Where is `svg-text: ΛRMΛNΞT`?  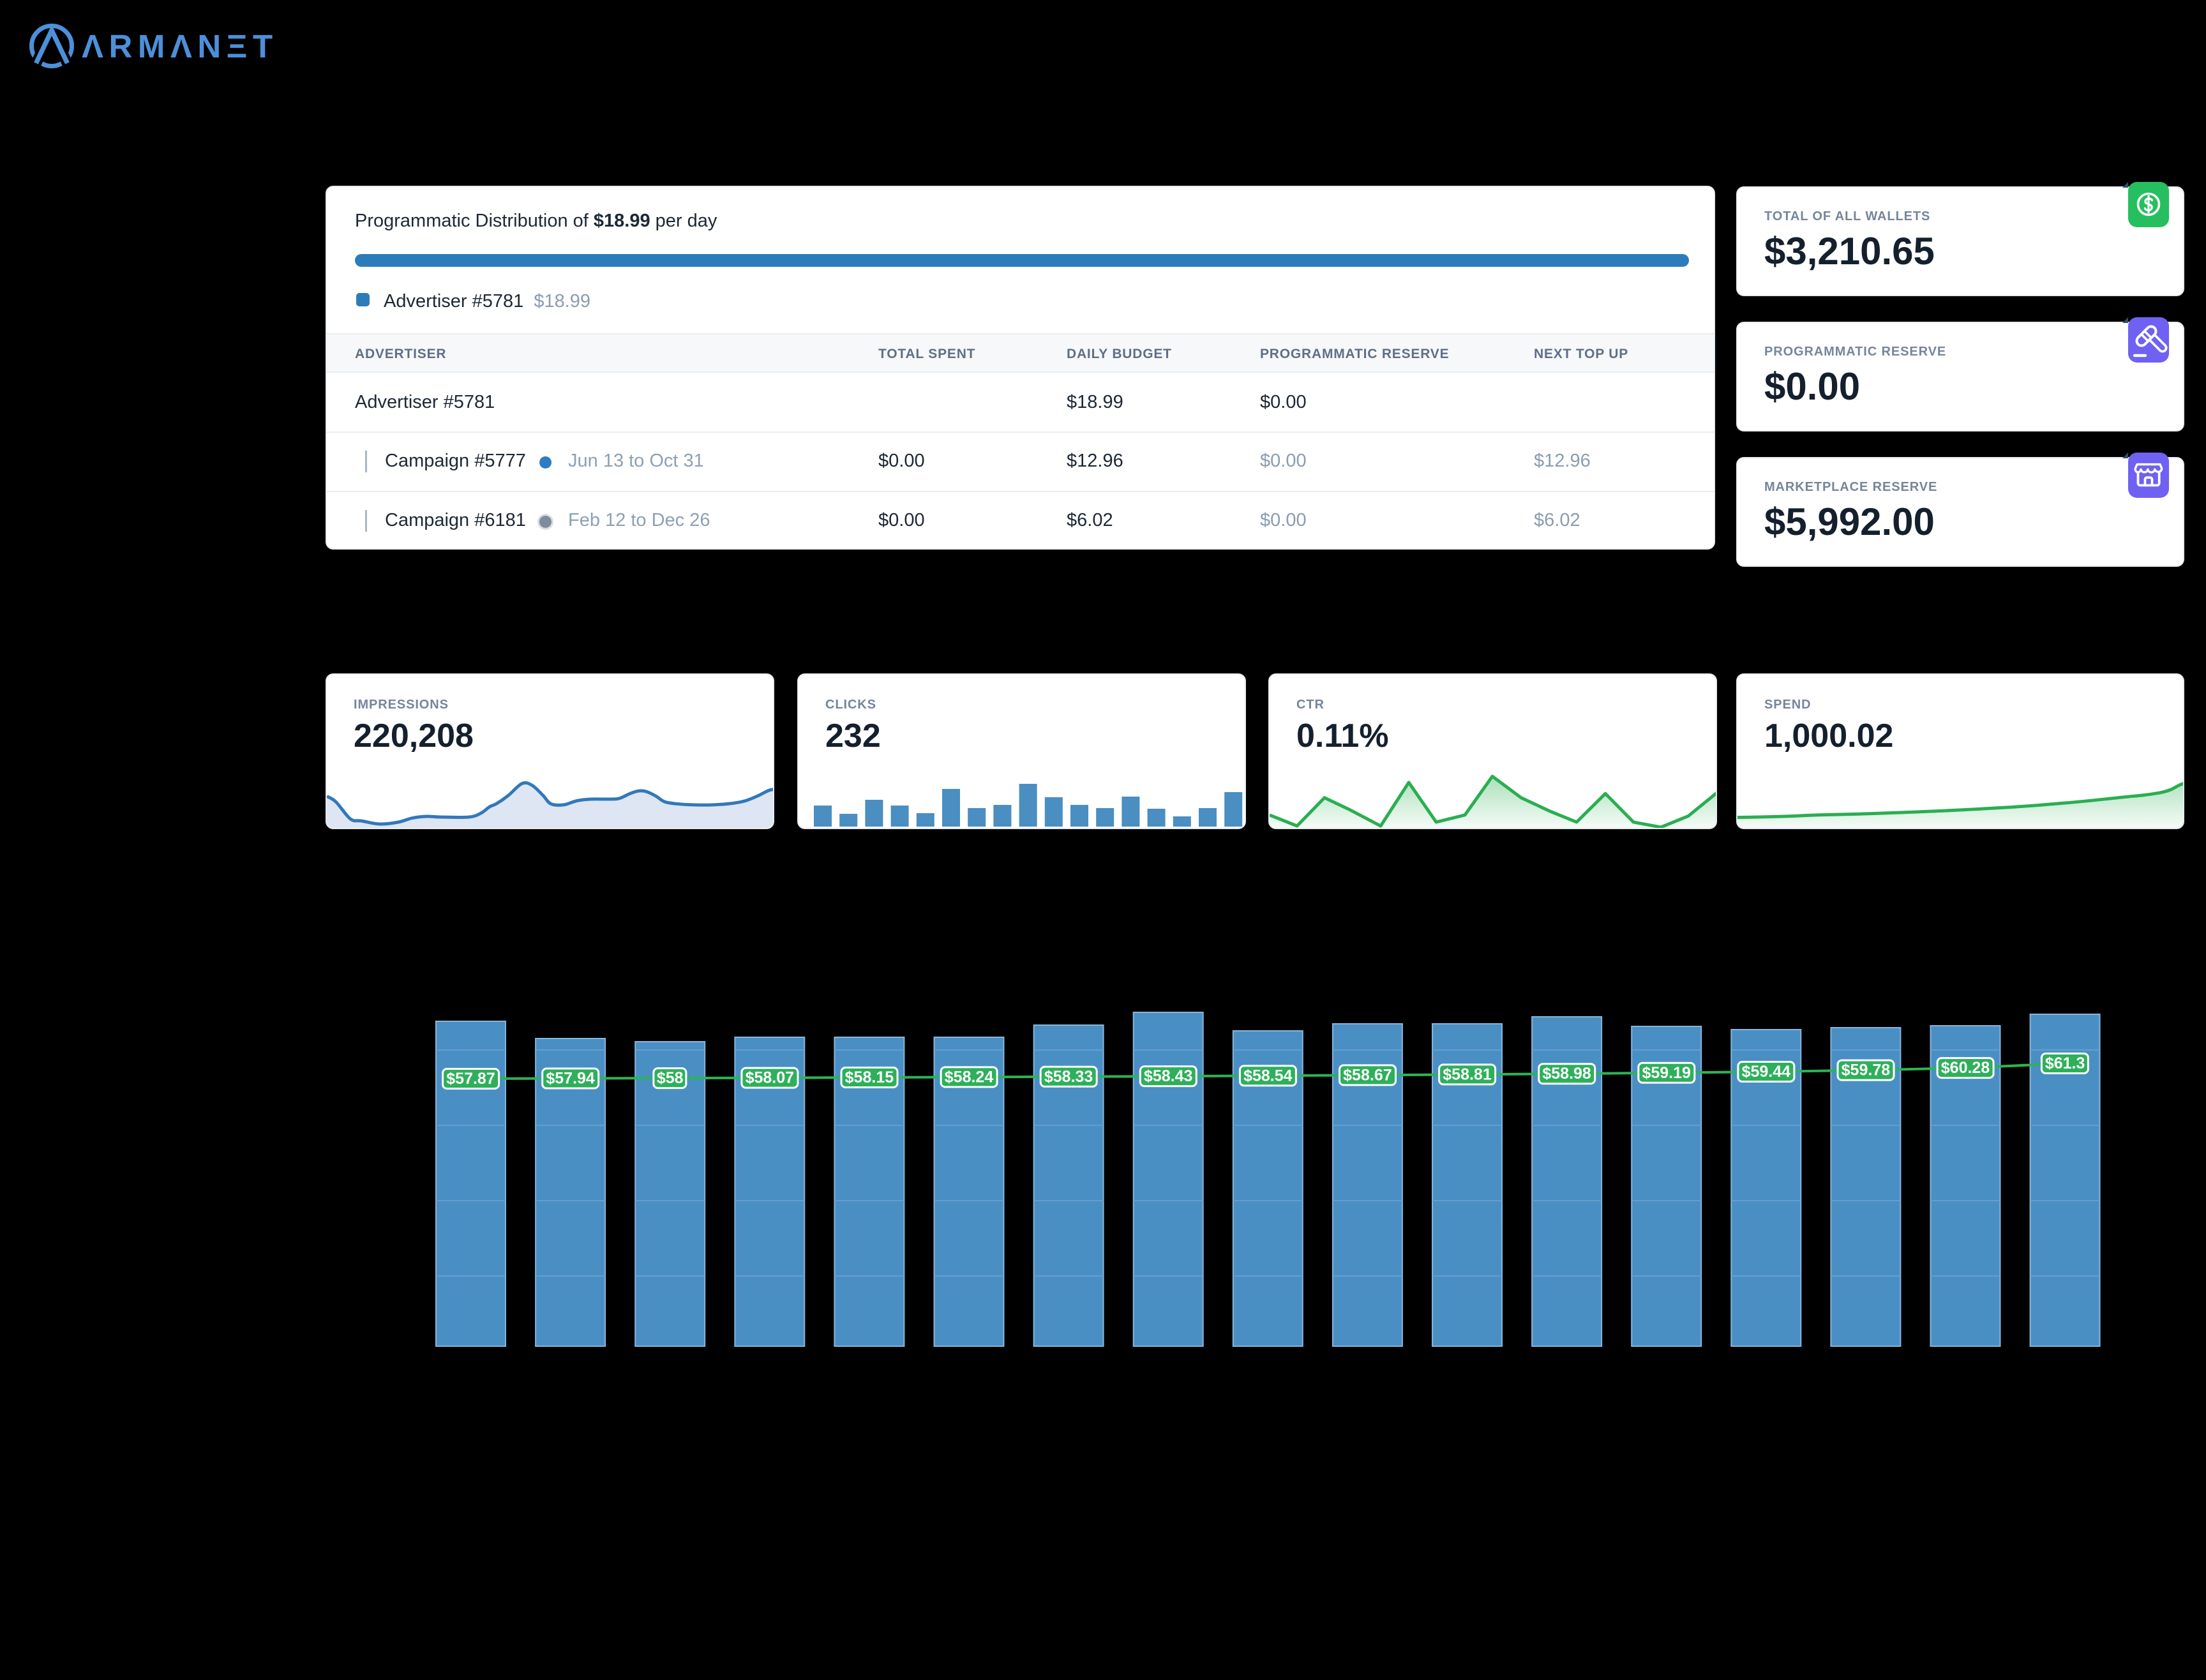
svg-text: ΛRMΛNΞT is located at coordinates (180, 46).